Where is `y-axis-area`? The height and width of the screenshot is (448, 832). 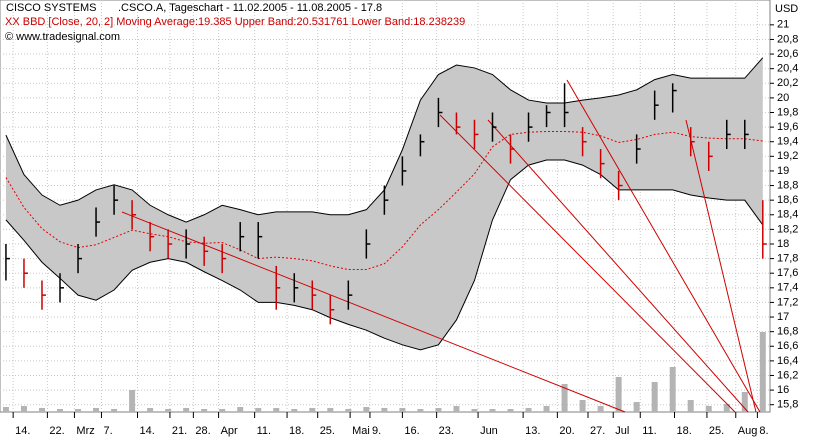
y-axis-area is located at coordinates (801, 224).